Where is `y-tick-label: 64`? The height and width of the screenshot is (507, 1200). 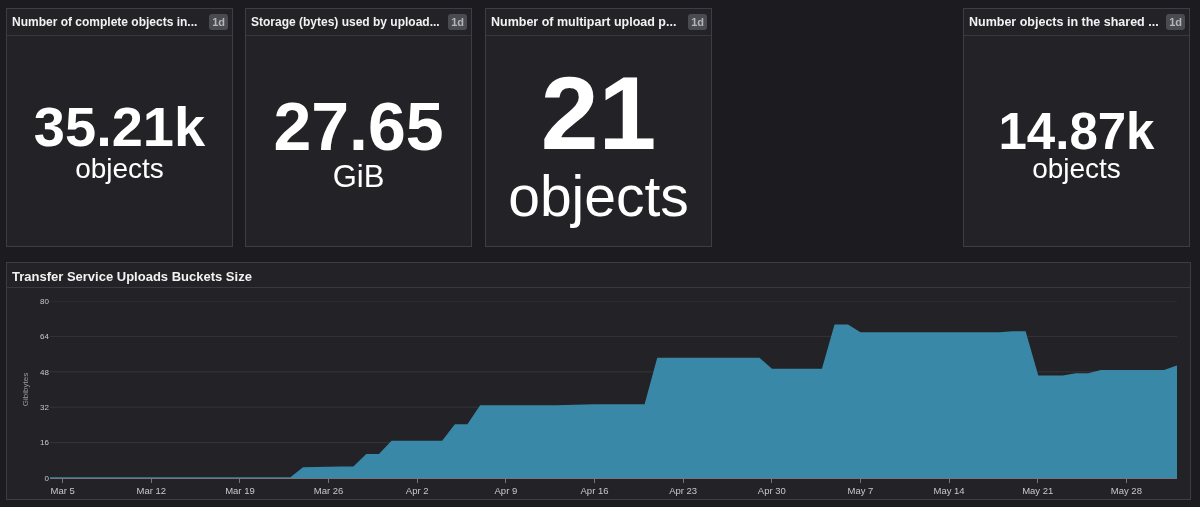 y-tick-label: 64 is located at coordinates (45, 337).